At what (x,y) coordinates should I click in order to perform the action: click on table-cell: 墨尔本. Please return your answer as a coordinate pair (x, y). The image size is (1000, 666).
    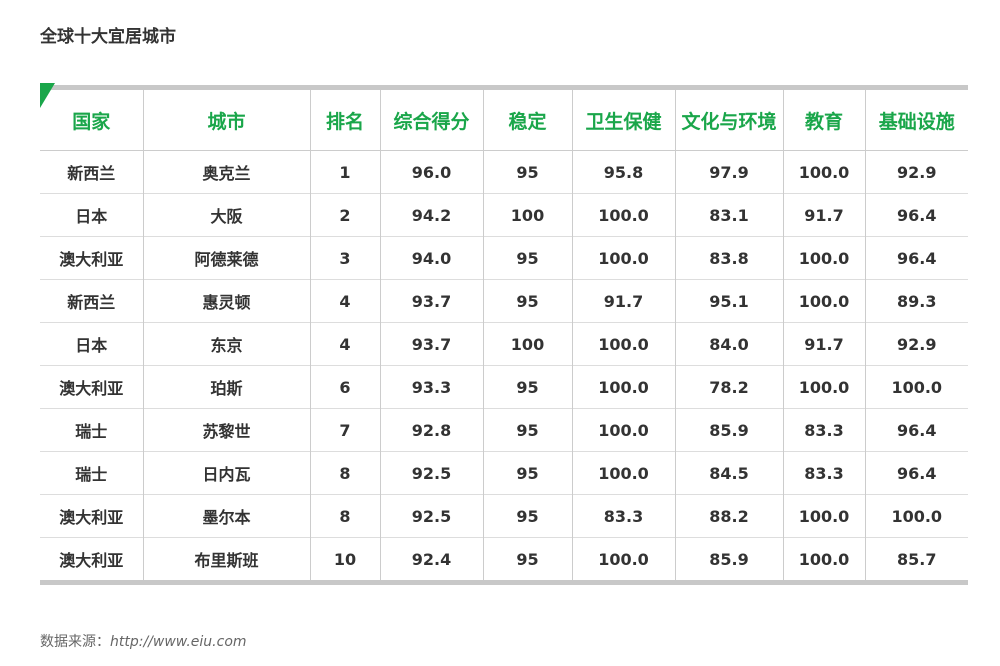
    Looking at the image, I should click on (226, 516).